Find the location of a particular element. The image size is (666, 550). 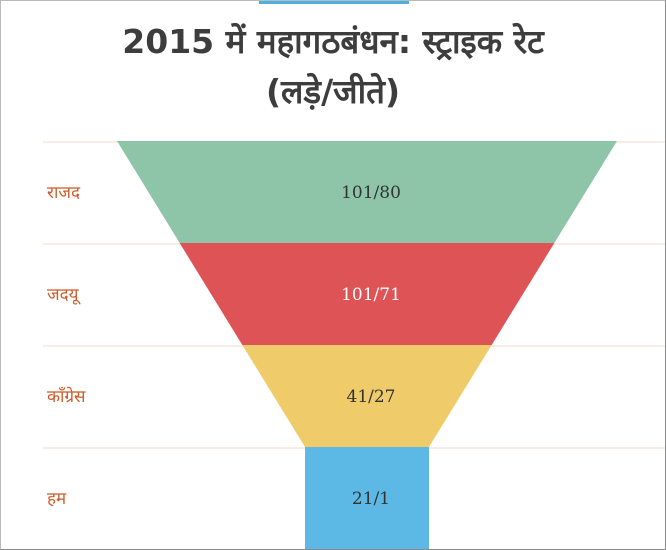

funnel-value-label: 101/80 is located at coordinates (371, 193).